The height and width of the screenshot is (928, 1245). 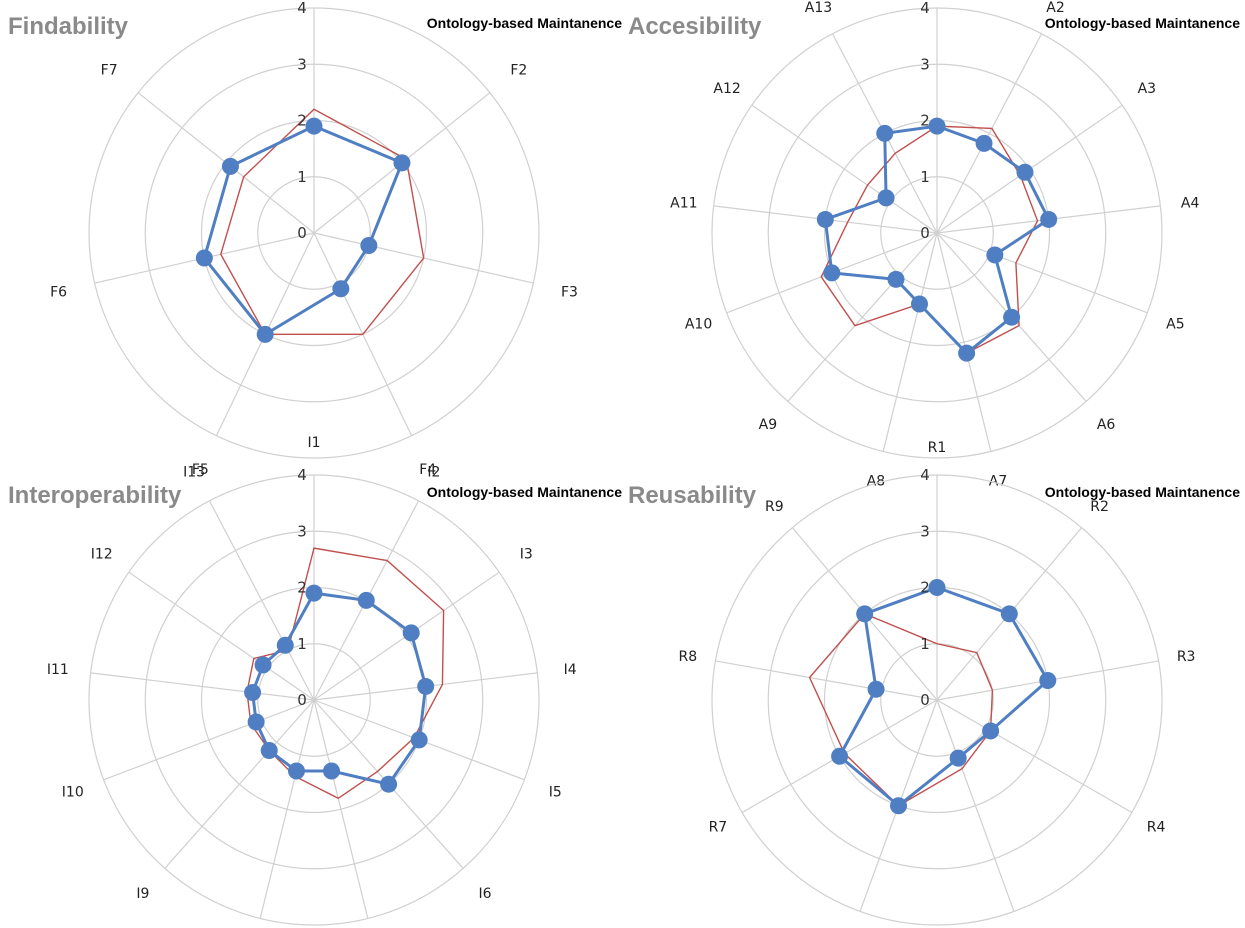 What do you see at coordinates (314, 126) in the screenshot?
I see `data-point-f1` at bounding box center [314, 126].